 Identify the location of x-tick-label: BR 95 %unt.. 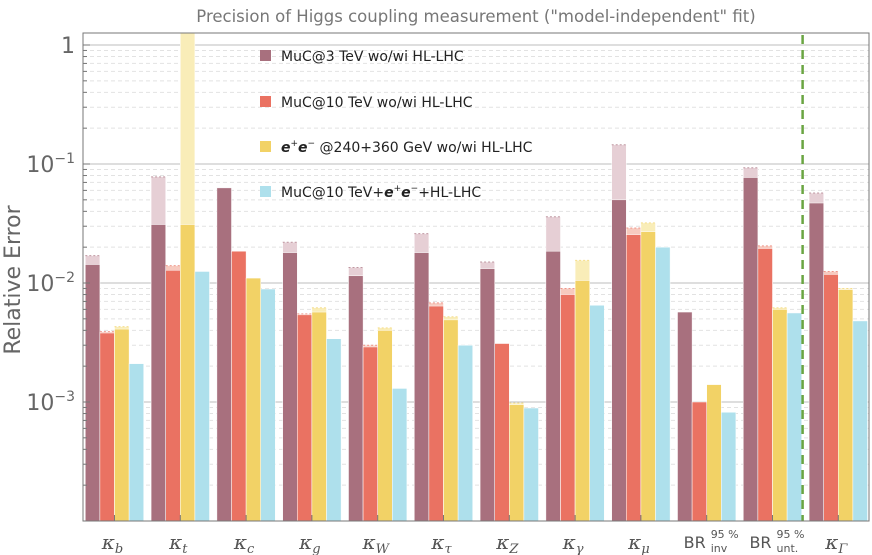
(776, 541).